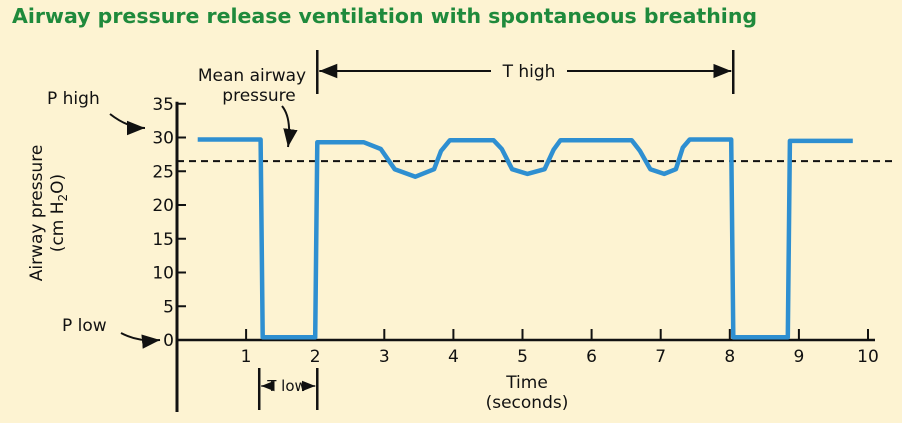 The height and width of the screenshot is (423, 902). I want to click on y-tick-label: 25, so click(163, 172).